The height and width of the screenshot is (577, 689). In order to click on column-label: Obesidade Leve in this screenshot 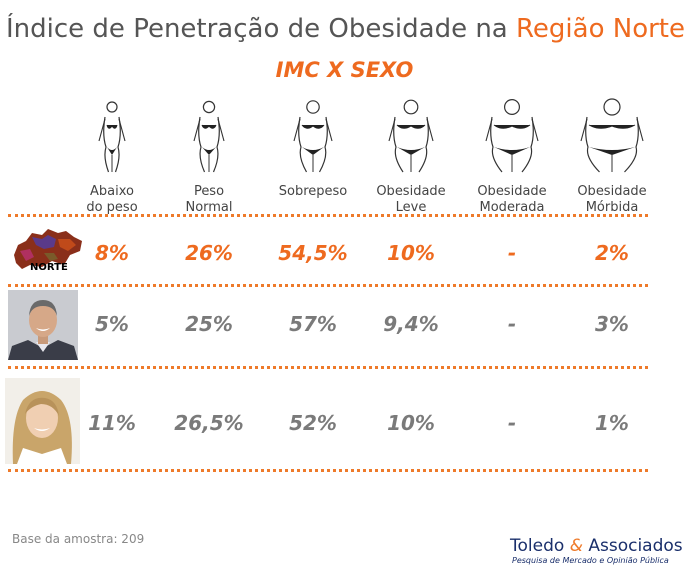, I will do `click(411, 200)`.